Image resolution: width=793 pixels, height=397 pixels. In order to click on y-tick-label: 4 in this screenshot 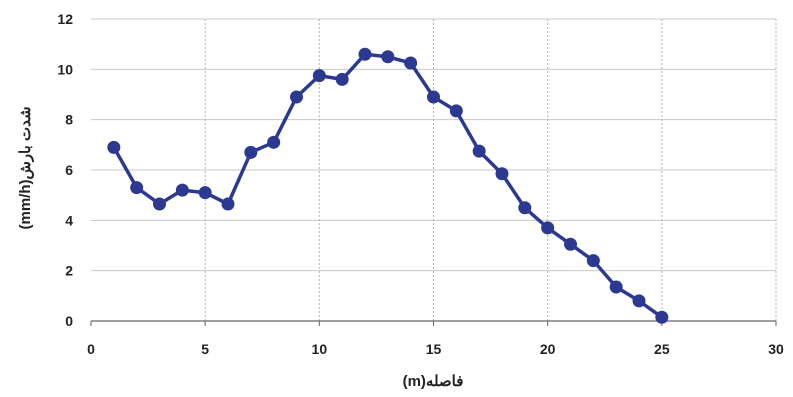, I will do `click(69, 220)`.